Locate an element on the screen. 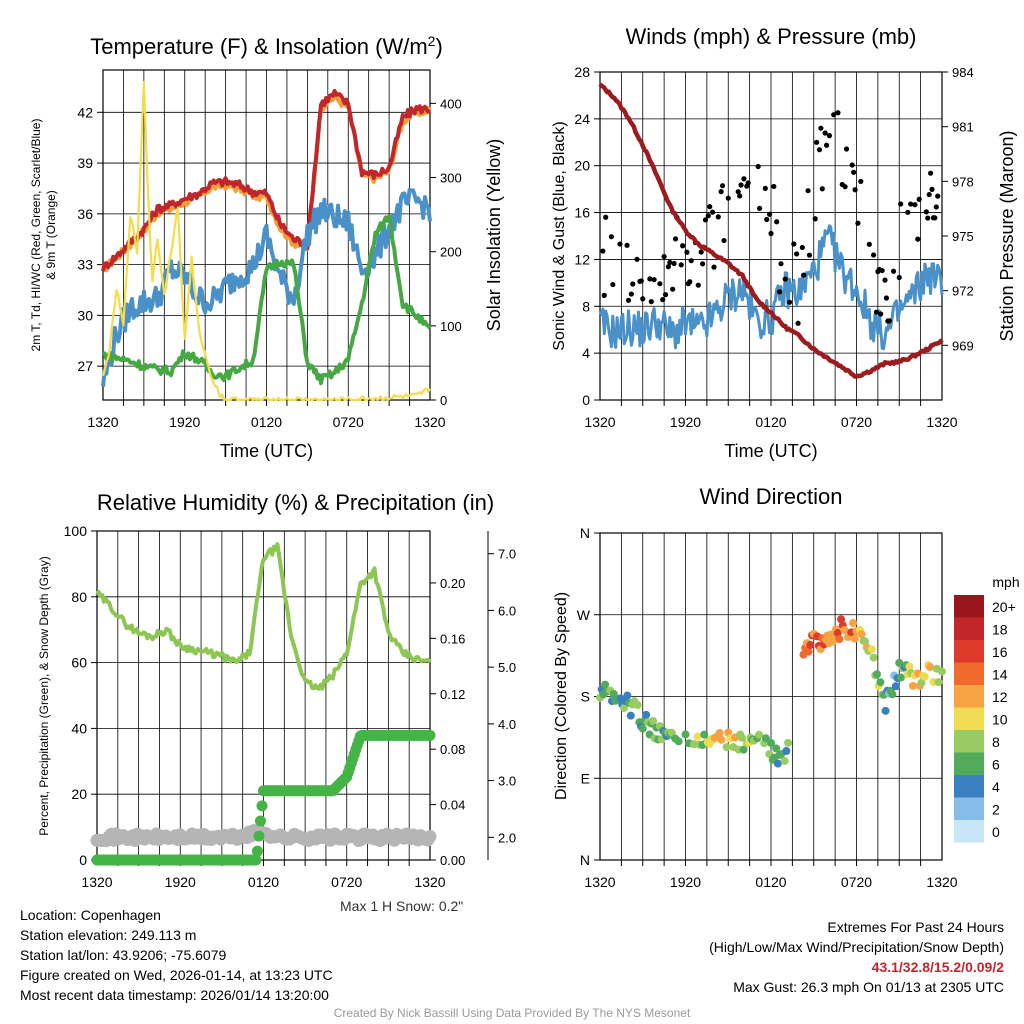 The image size is (1024, 1024). colorbar-label: 6 is located at coordinates (996, 765).